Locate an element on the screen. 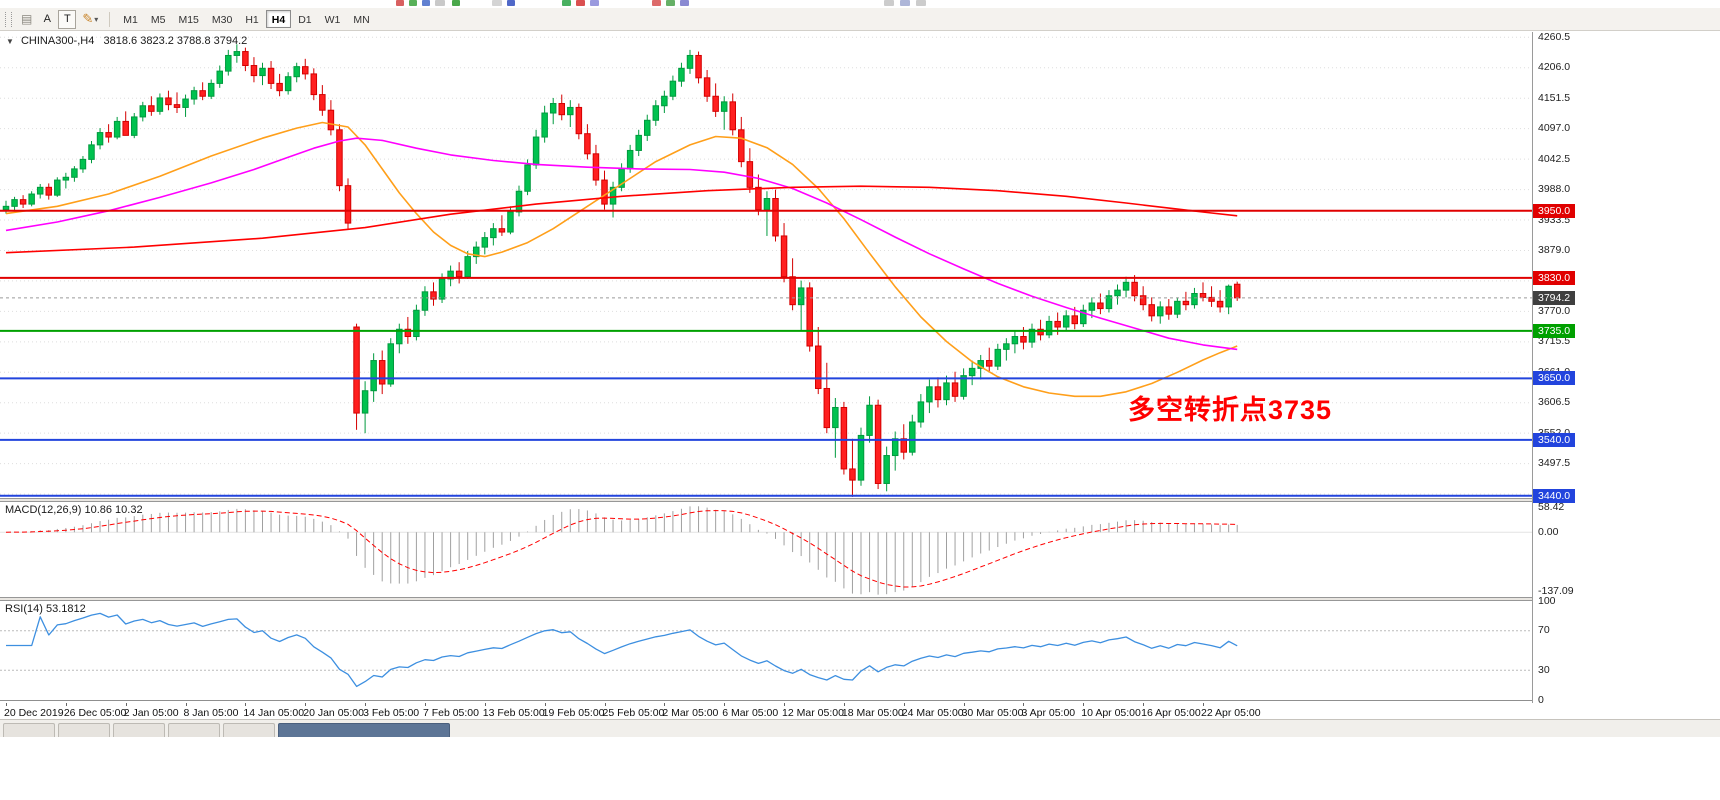  time-axis-label: 30 Mar 05:00 is located at coordinates (992, 713).